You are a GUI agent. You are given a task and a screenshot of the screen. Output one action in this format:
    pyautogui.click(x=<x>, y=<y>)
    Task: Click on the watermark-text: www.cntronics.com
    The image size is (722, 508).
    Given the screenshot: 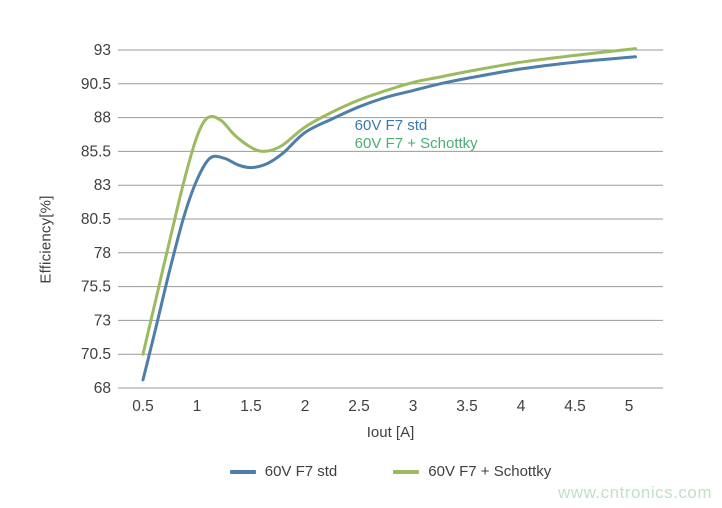 What is the action you would take?
    pyautogui.click(x=635, y=492)
    